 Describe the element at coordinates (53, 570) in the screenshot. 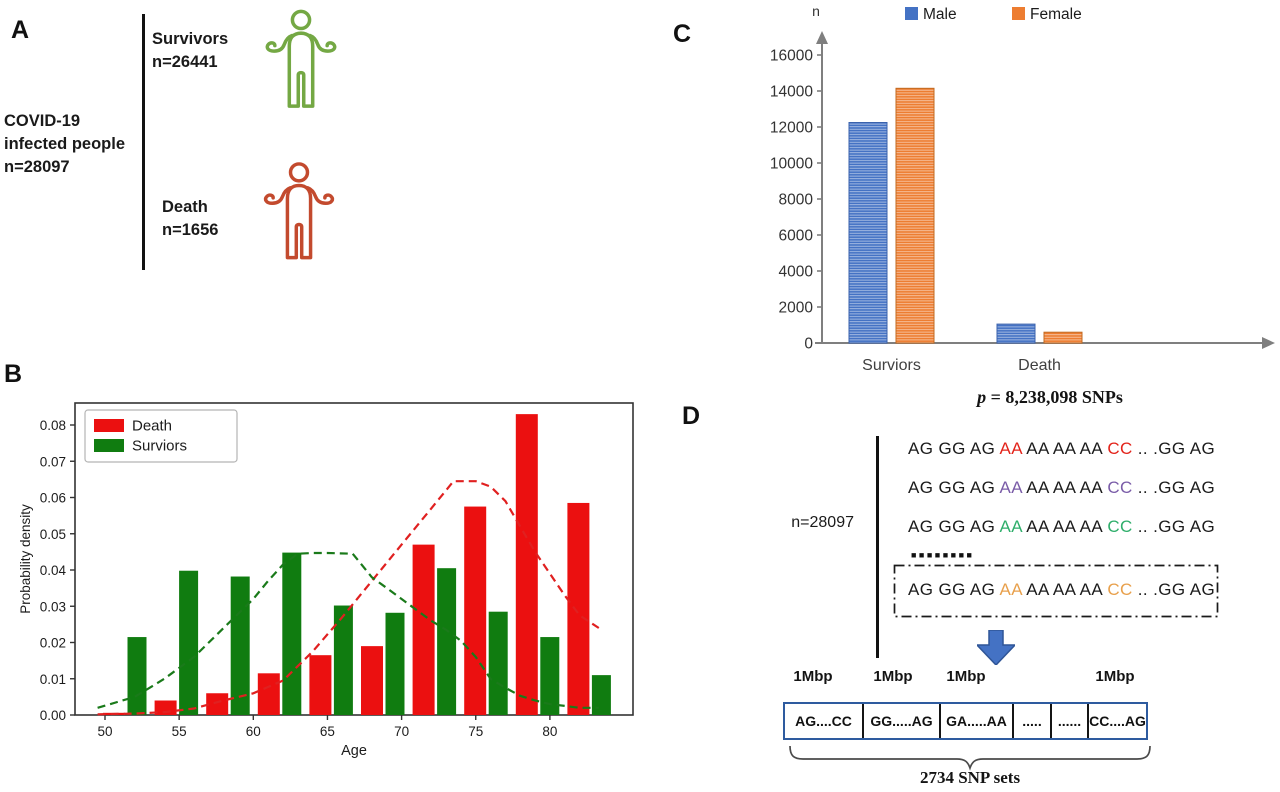

I see `tick-label: 0.04` at that location.